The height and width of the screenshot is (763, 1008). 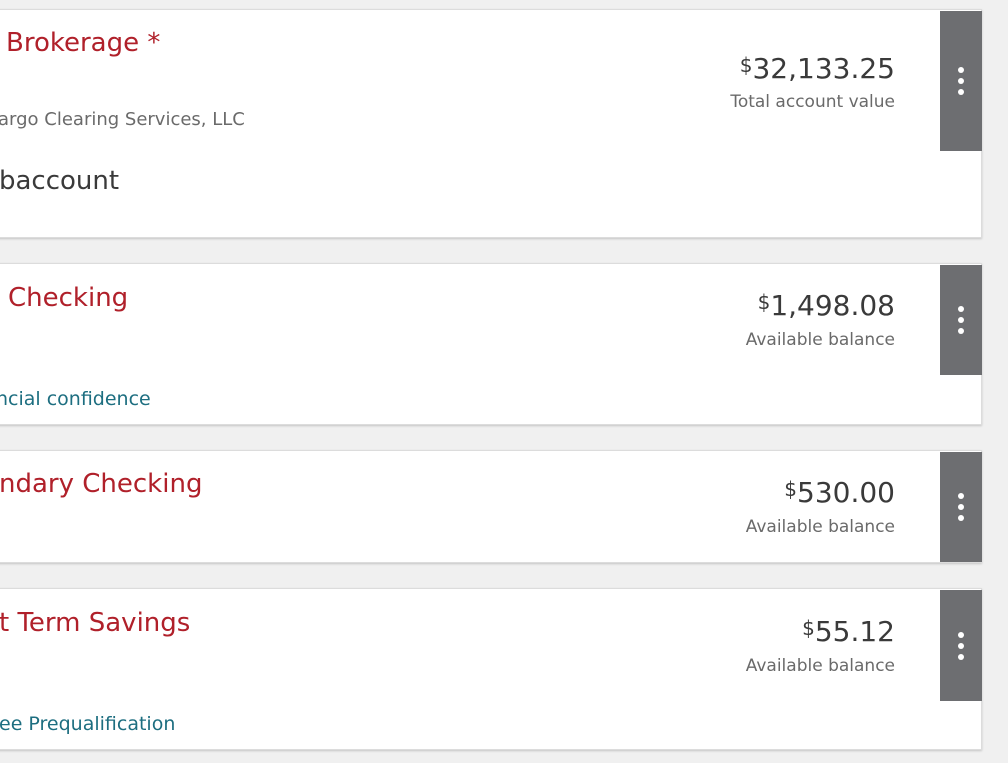 I want to click on amount-value: 530.00, so click(x=846, y=492).